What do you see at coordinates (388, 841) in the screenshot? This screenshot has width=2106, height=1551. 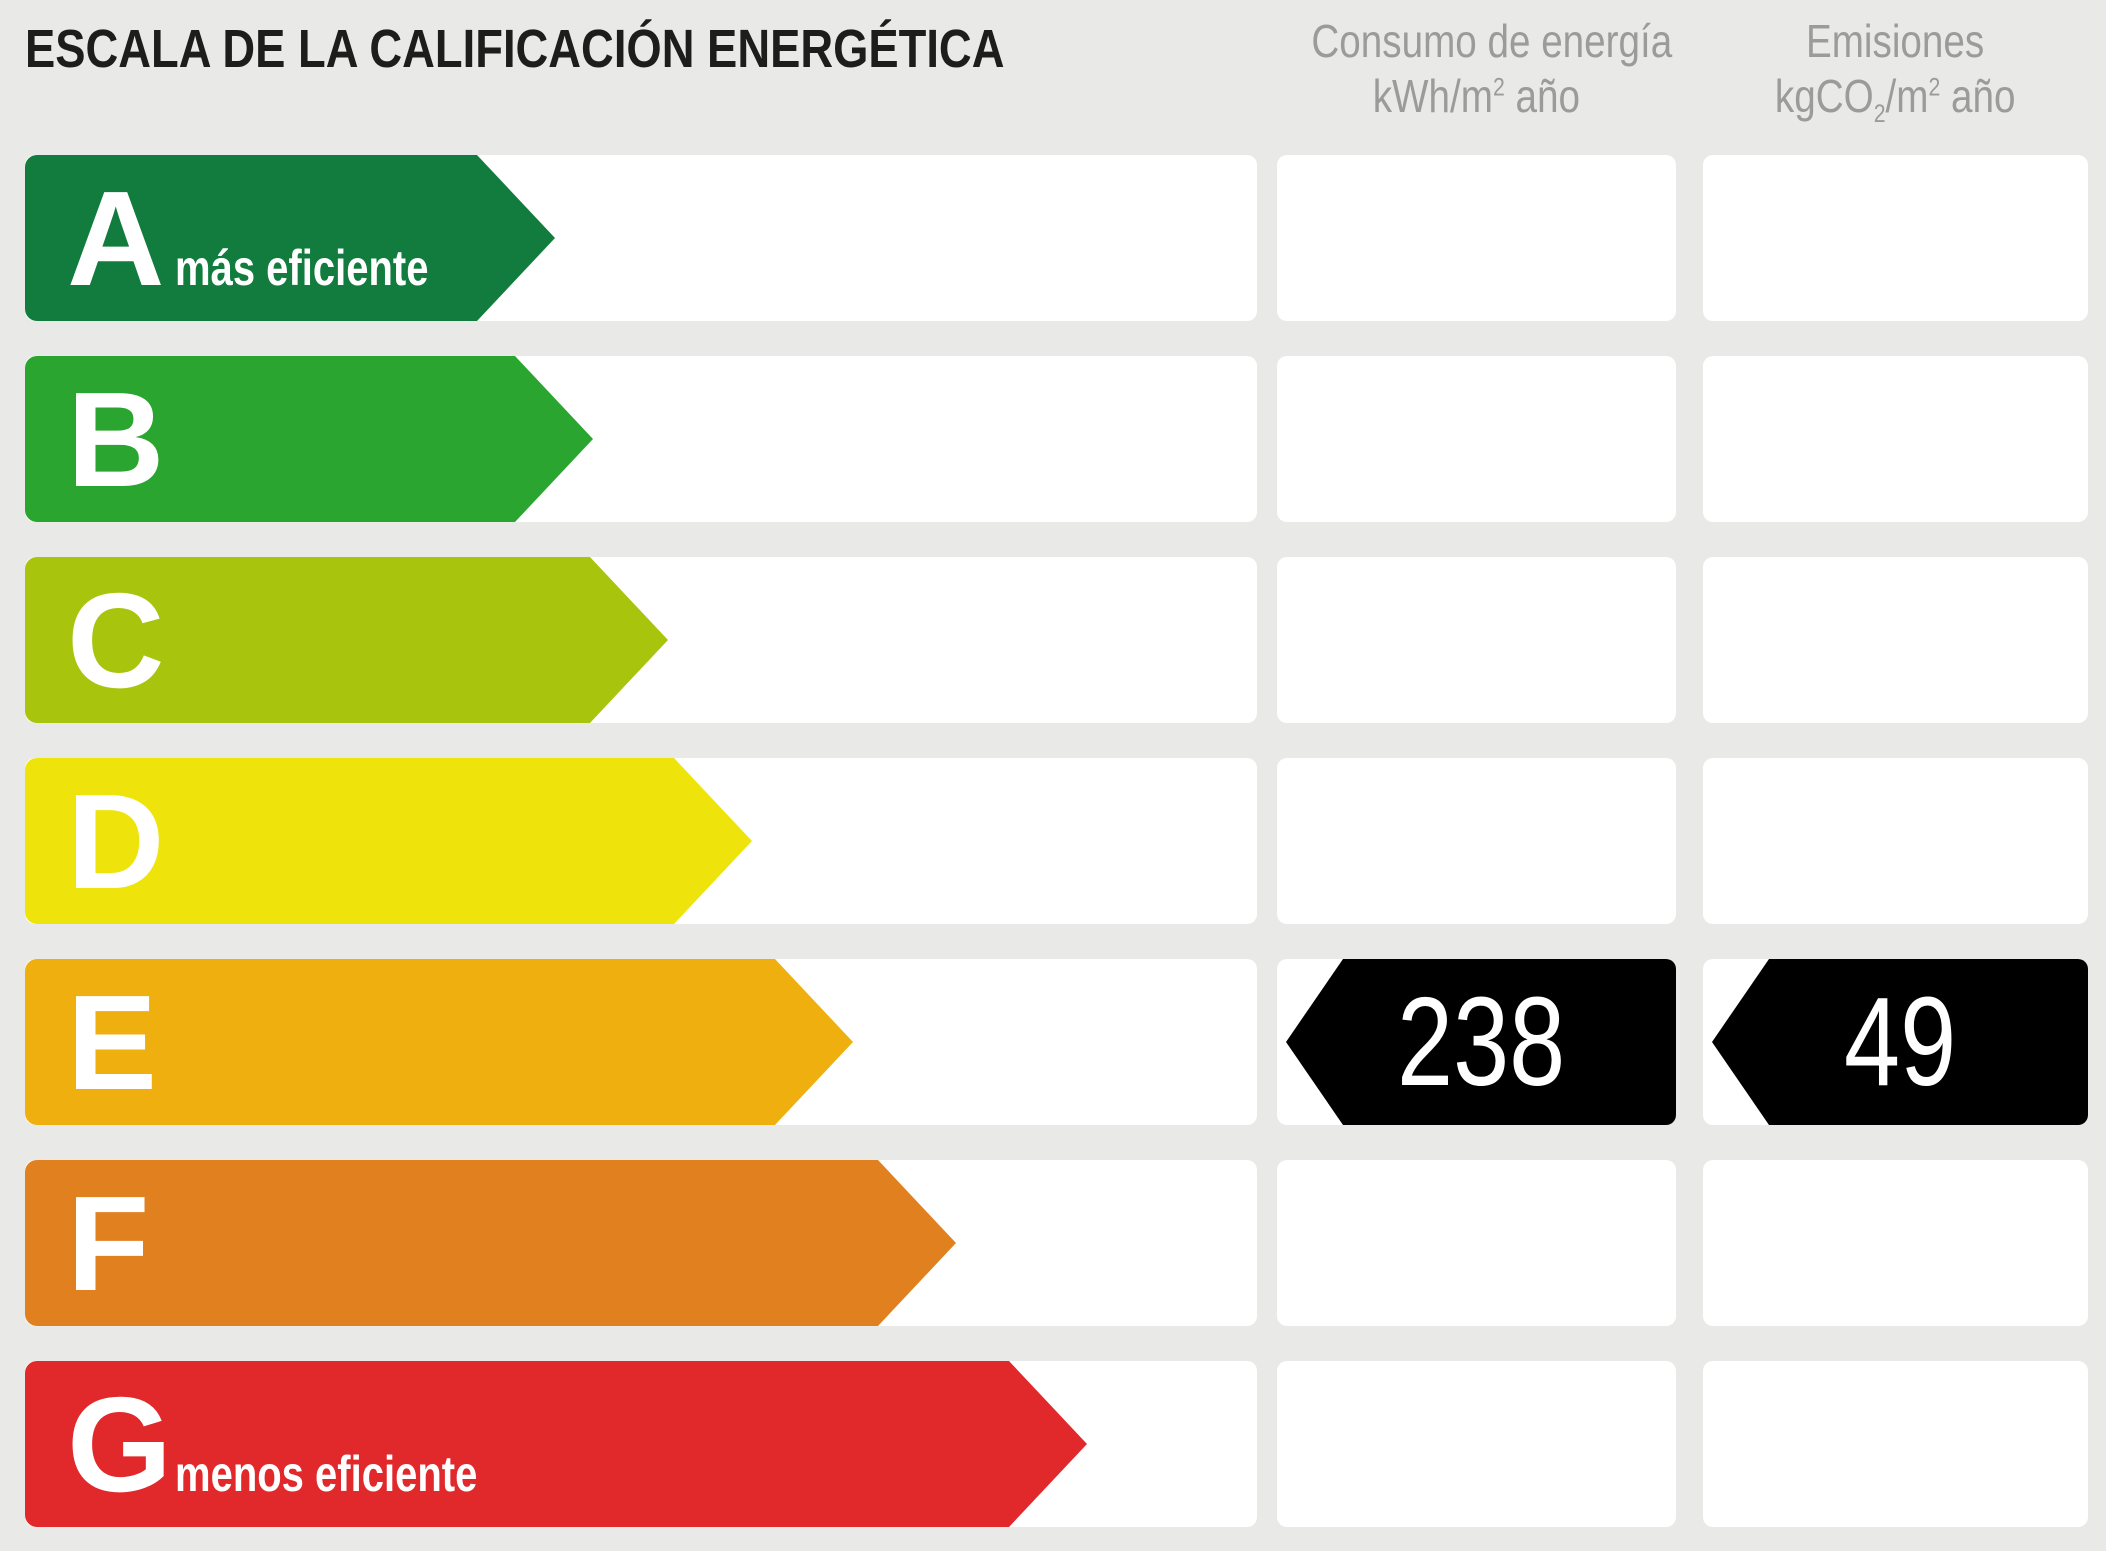 I see `rating-bar-d: D` at bounding box center [388, 841].